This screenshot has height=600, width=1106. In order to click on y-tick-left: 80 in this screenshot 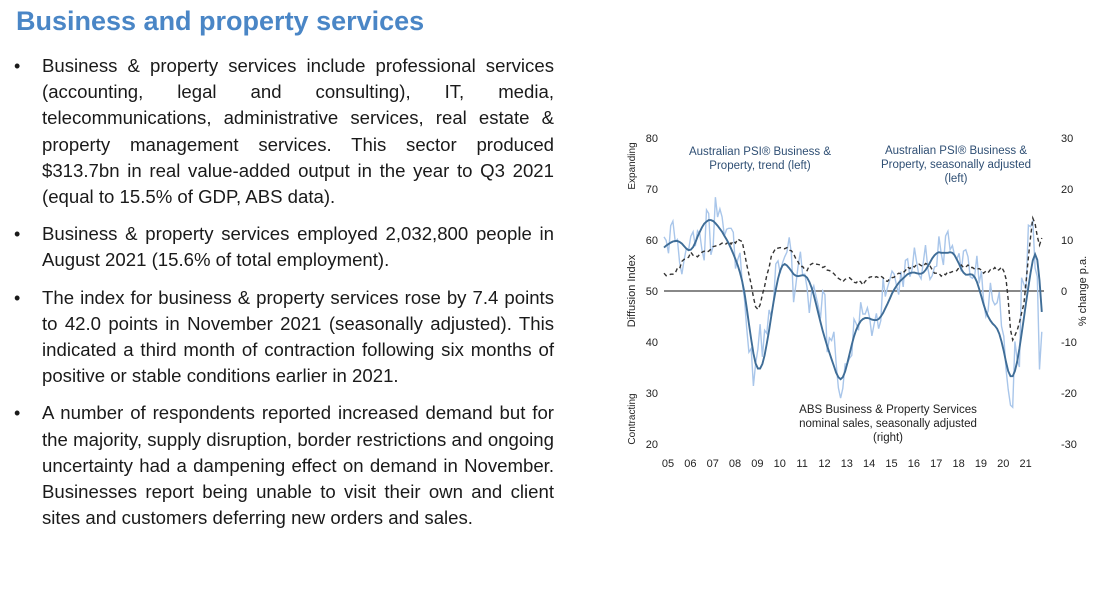, I will do `click(652, 139)`.